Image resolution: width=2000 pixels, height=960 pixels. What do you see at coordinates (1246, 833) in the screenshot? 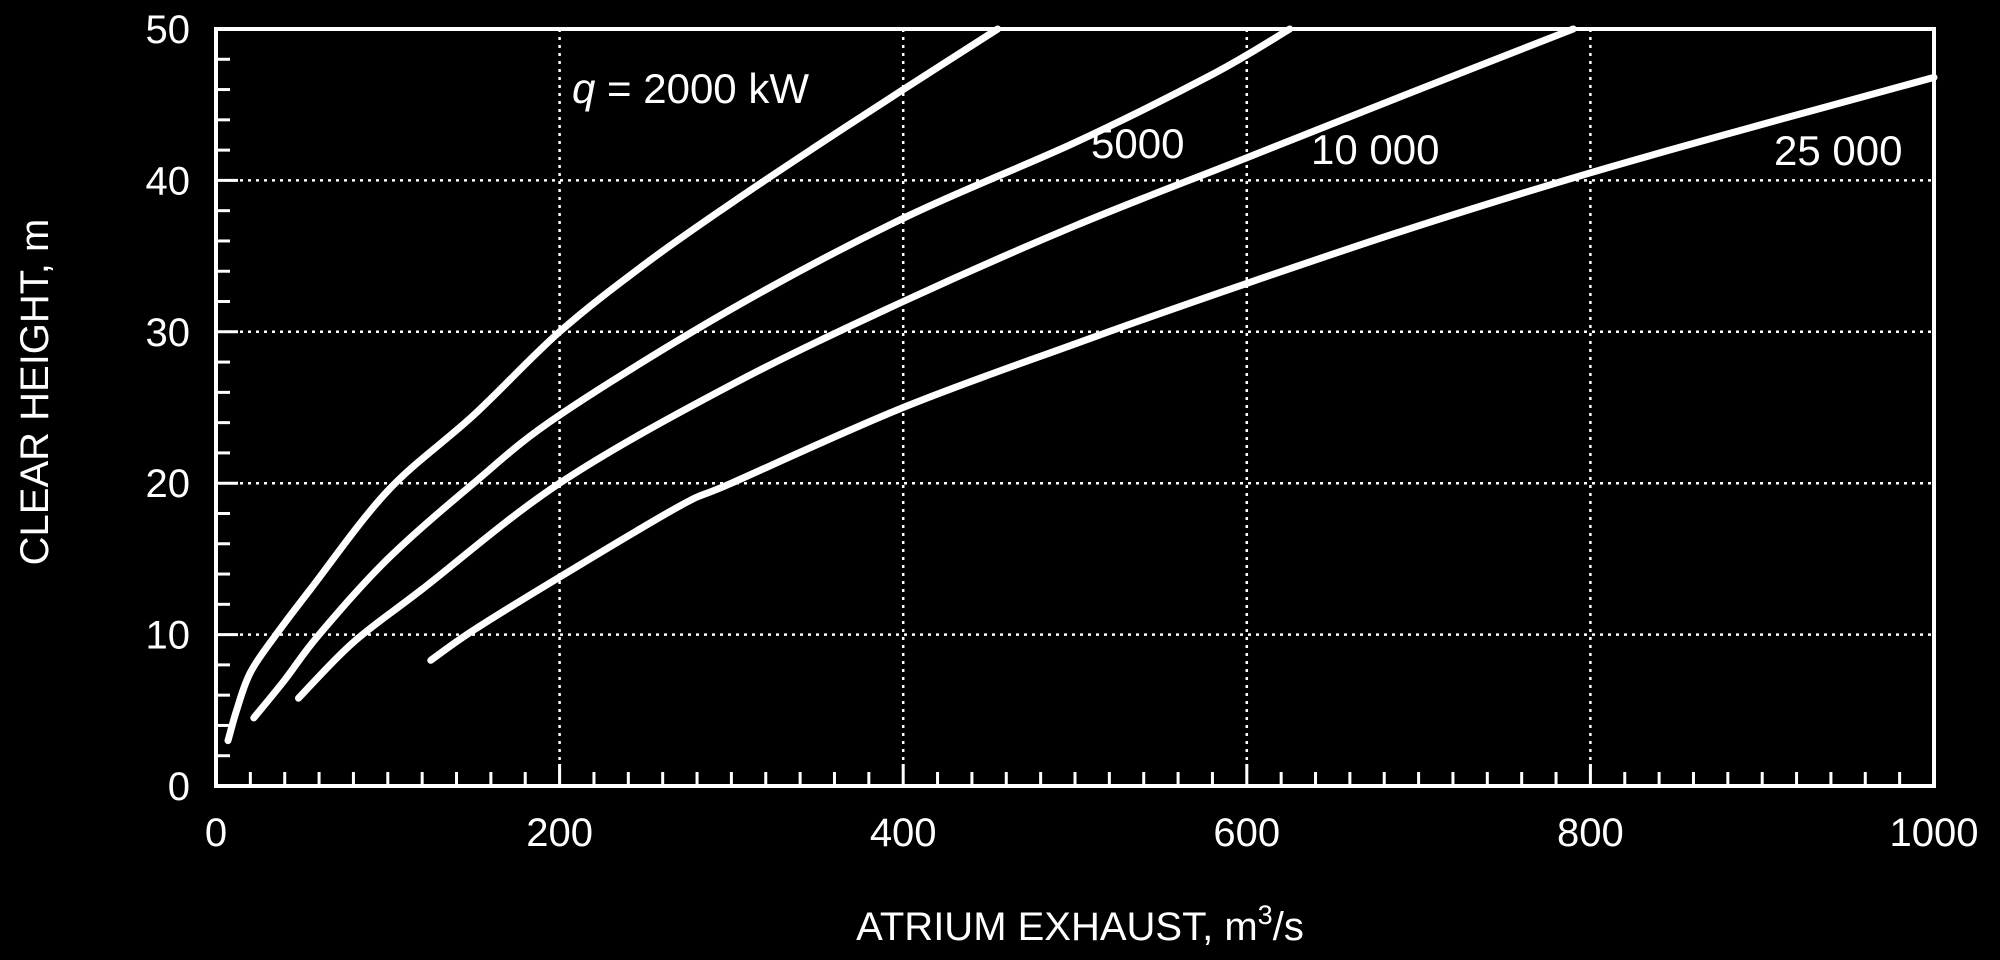
I see `x-tick-label: 600` at bounding box center [1246, 833].